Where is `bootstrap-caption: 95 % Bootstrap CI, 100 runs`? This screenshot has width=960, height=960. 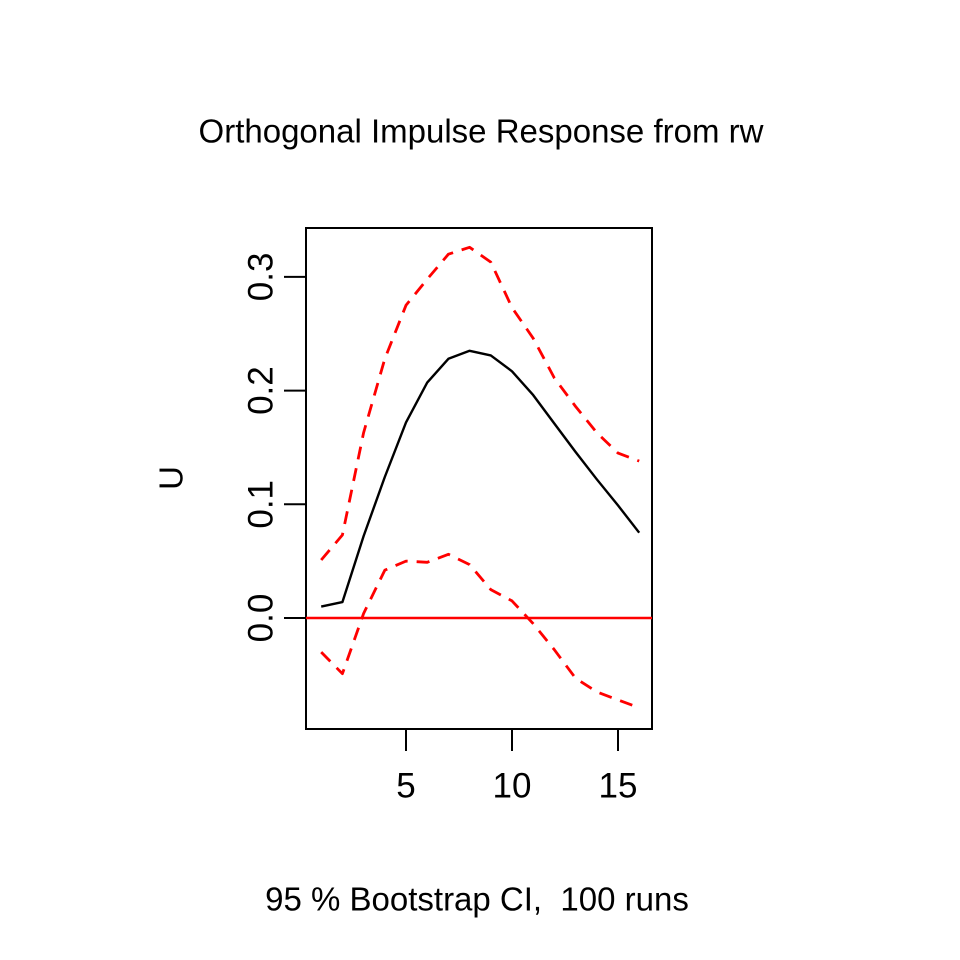 bootstrap-caption: 95 % Bootstrap CI, 100 runs is located at coordinates (477, 899).